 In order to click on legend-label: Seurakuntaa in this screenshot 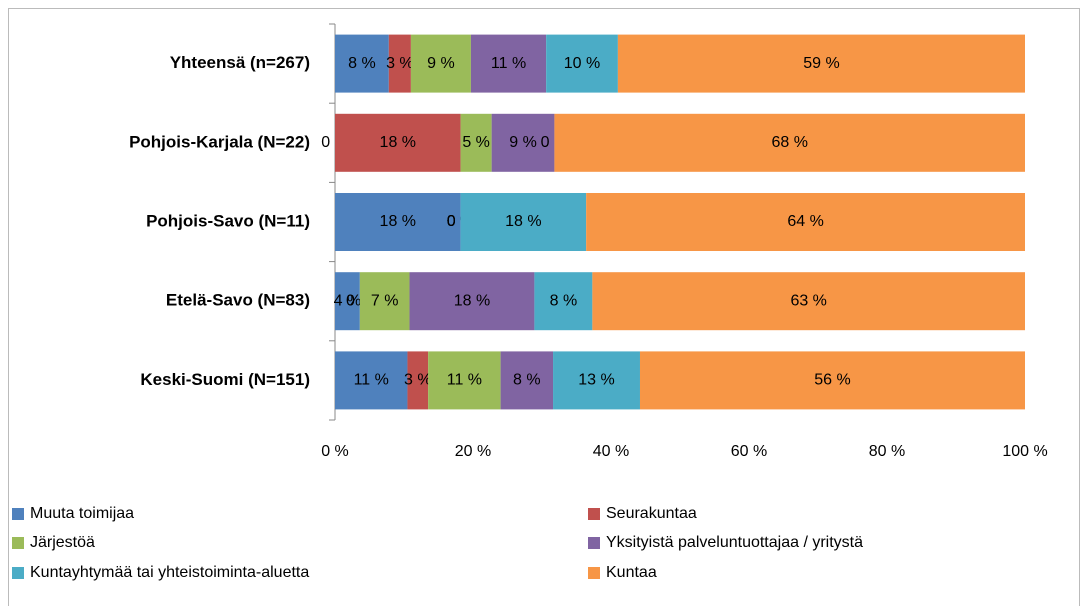, I will do `click(651, 513)`.